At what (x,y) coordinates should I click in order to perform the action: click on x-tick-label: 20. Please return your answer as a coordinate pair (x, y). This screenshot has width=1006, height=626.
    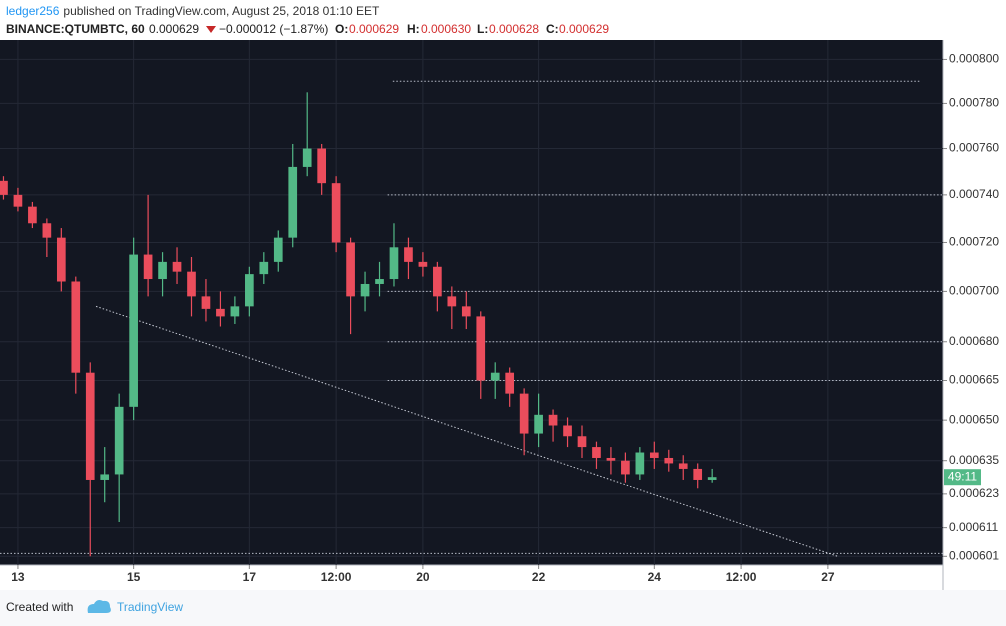
    Looking at the image, I should click on (423, 577).